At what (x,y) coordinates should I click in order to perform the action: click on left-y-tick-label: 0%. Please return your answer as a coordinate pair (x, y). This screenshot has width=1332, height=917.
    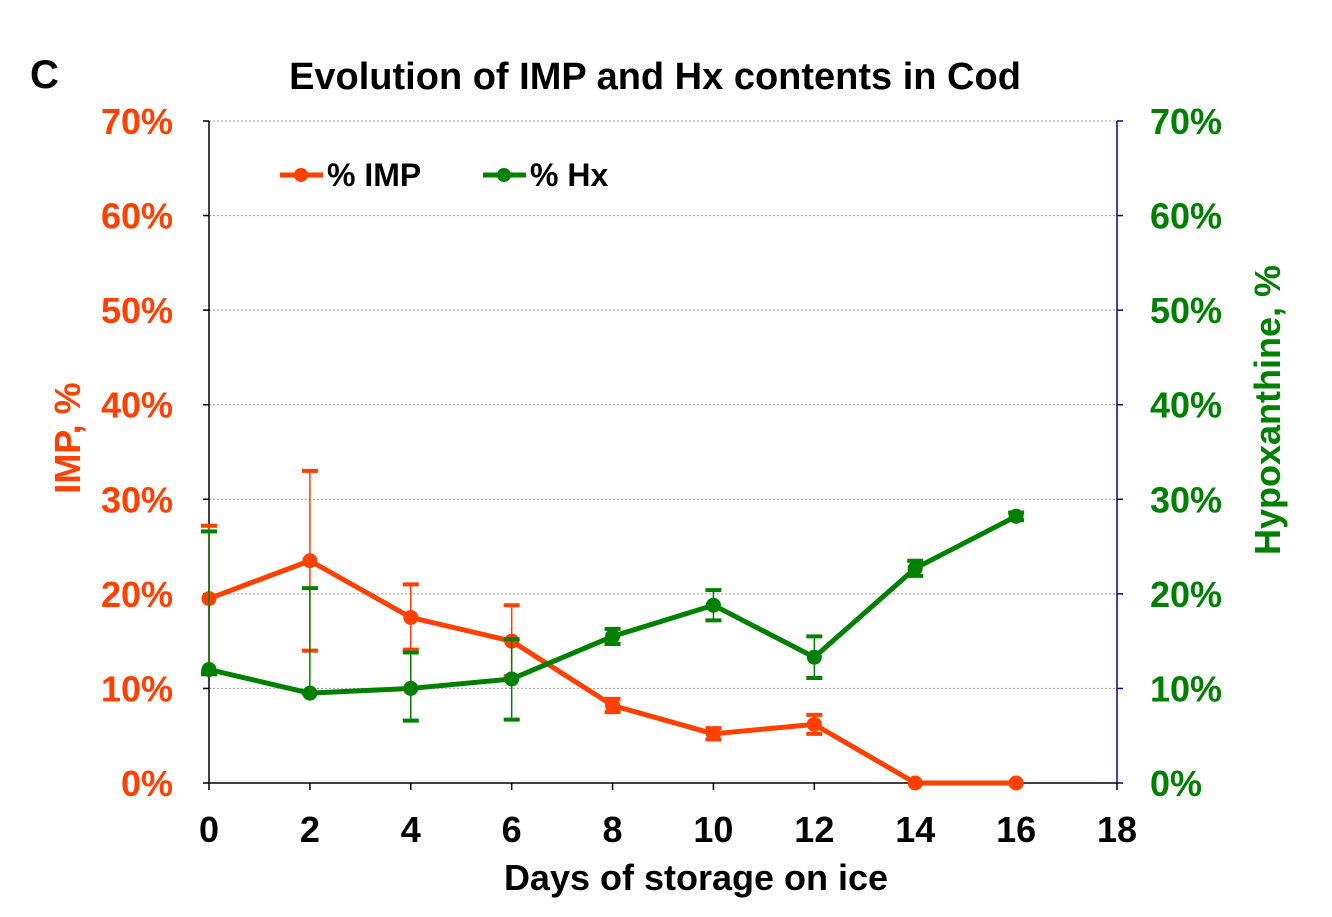
    Looking at the image, I should click on (147, 783).